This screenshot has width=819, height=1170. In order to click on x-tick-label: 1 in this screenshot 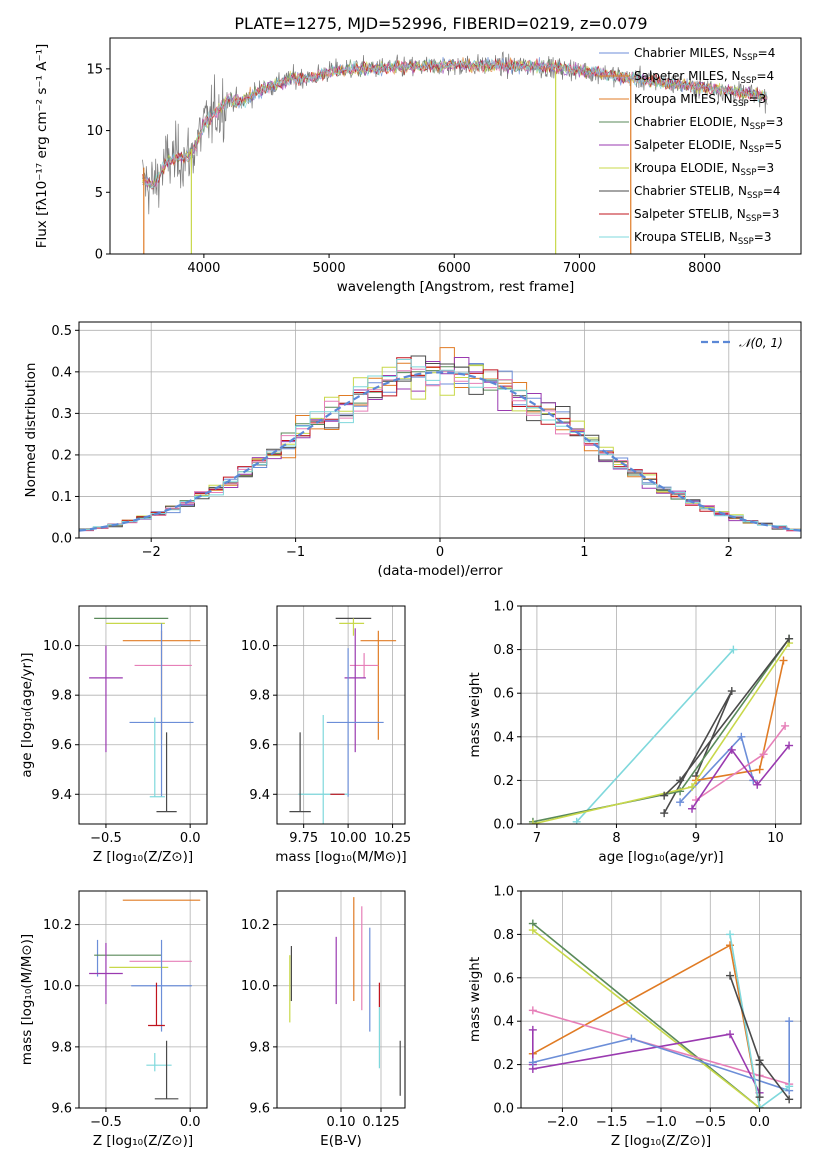, I will do `click(584, 552)`.